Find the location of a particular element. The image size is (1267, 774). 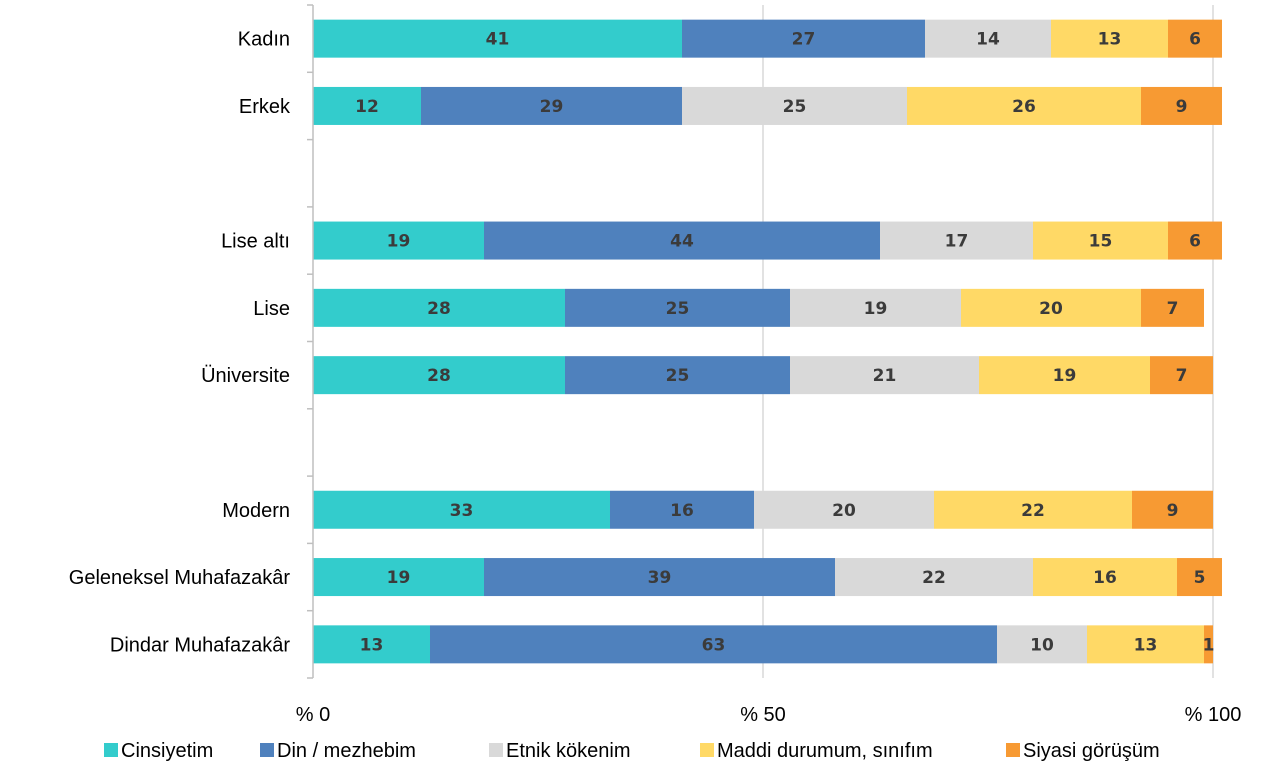

data-label-kadin-etnik-kokenim: 14 is located at coordinates (988, 40).